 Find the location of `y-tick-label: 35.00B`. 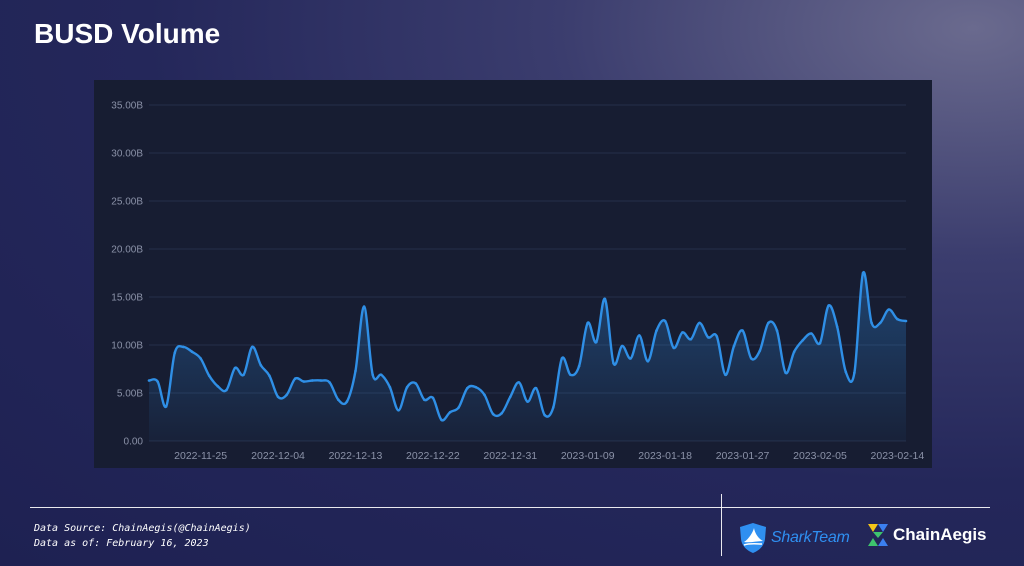

y-tick-label: 35.00B is located at coordinates (127, 106).